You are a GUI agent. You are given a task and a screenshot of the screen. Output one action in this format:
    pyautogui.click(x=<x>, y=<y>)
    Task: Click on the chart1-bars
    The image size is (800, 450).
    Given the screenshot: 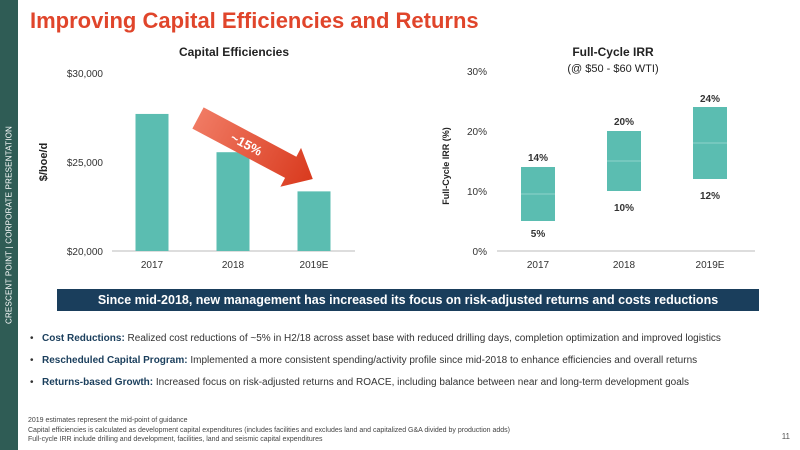 What is the action you would take?
    pyautogui.click(x=233, y=182)
    